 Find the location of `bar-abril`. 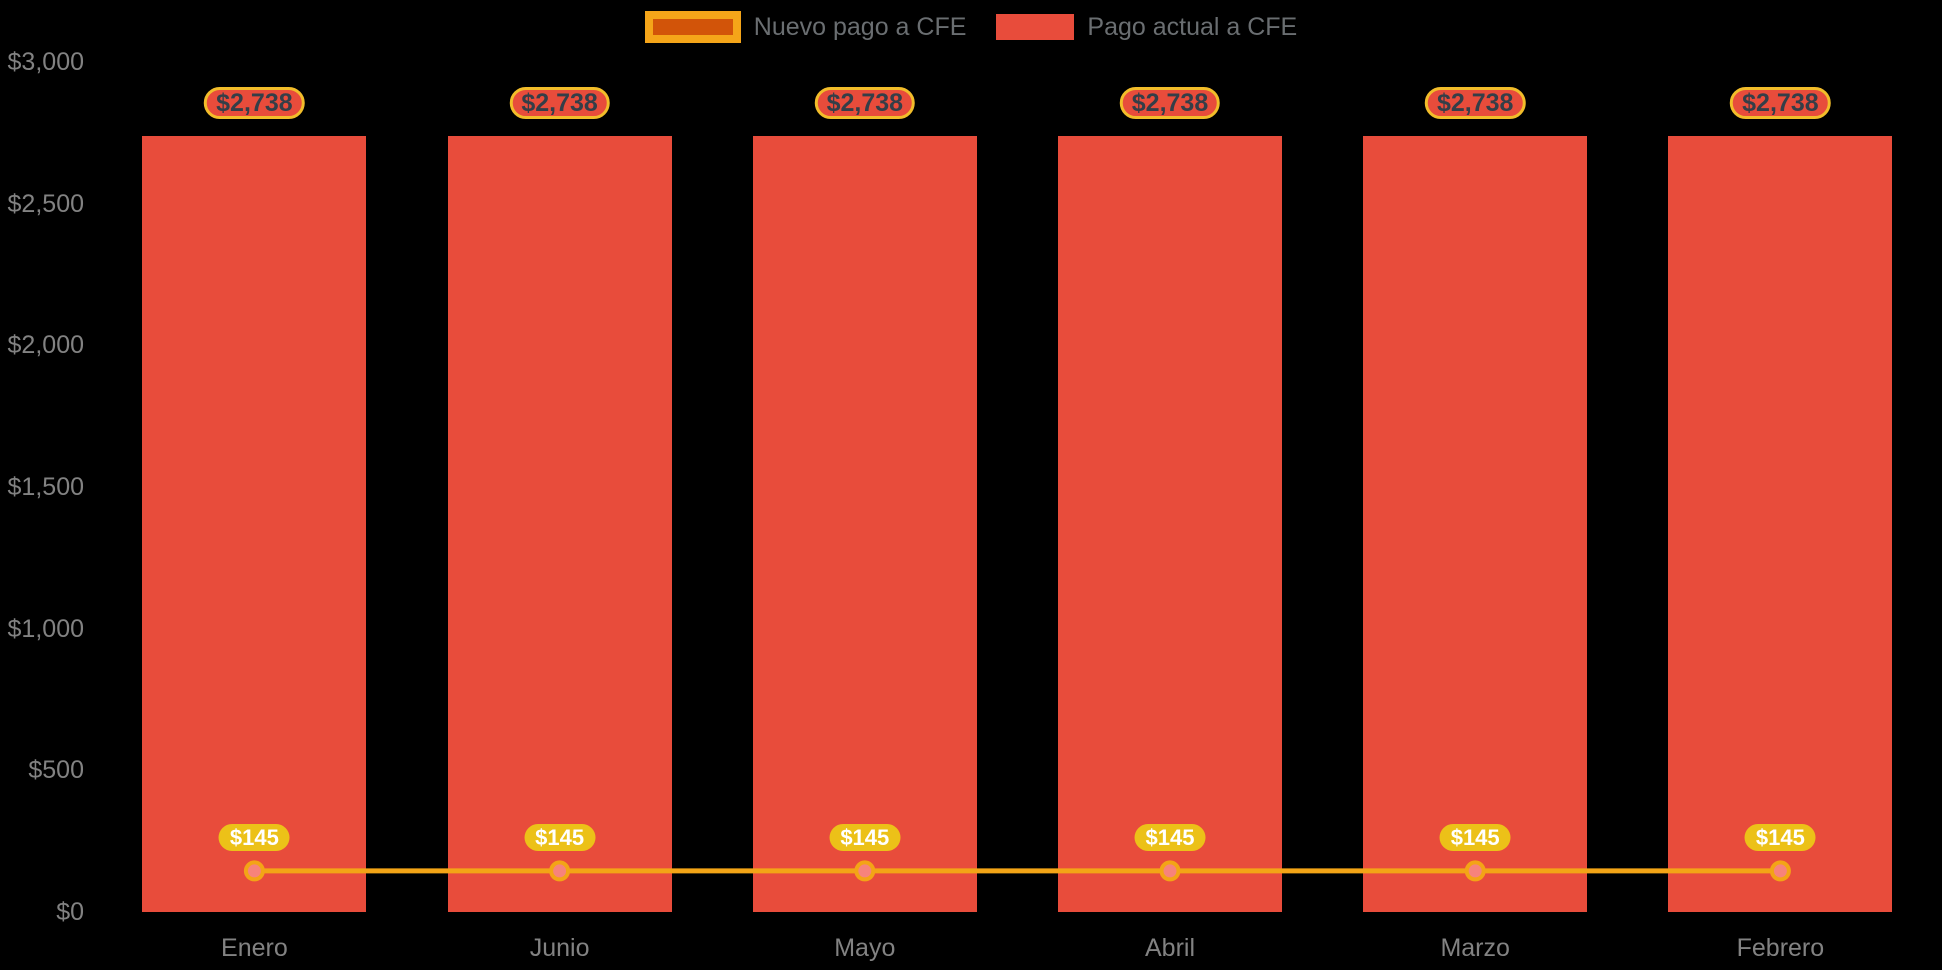

bar-abril is located at coordinates (1170, 524).